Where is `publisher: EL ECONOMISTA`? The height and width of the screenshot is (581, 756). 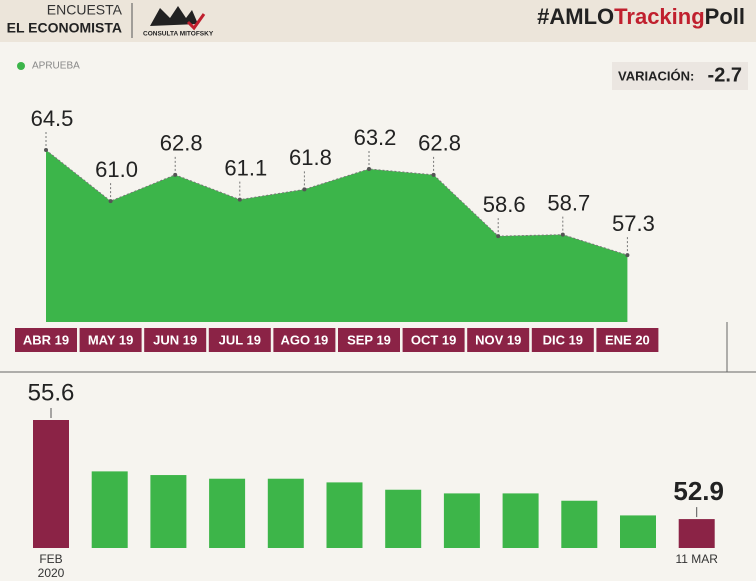 publisher: EL ECONOMISTA is located at coordinates (64, 28).